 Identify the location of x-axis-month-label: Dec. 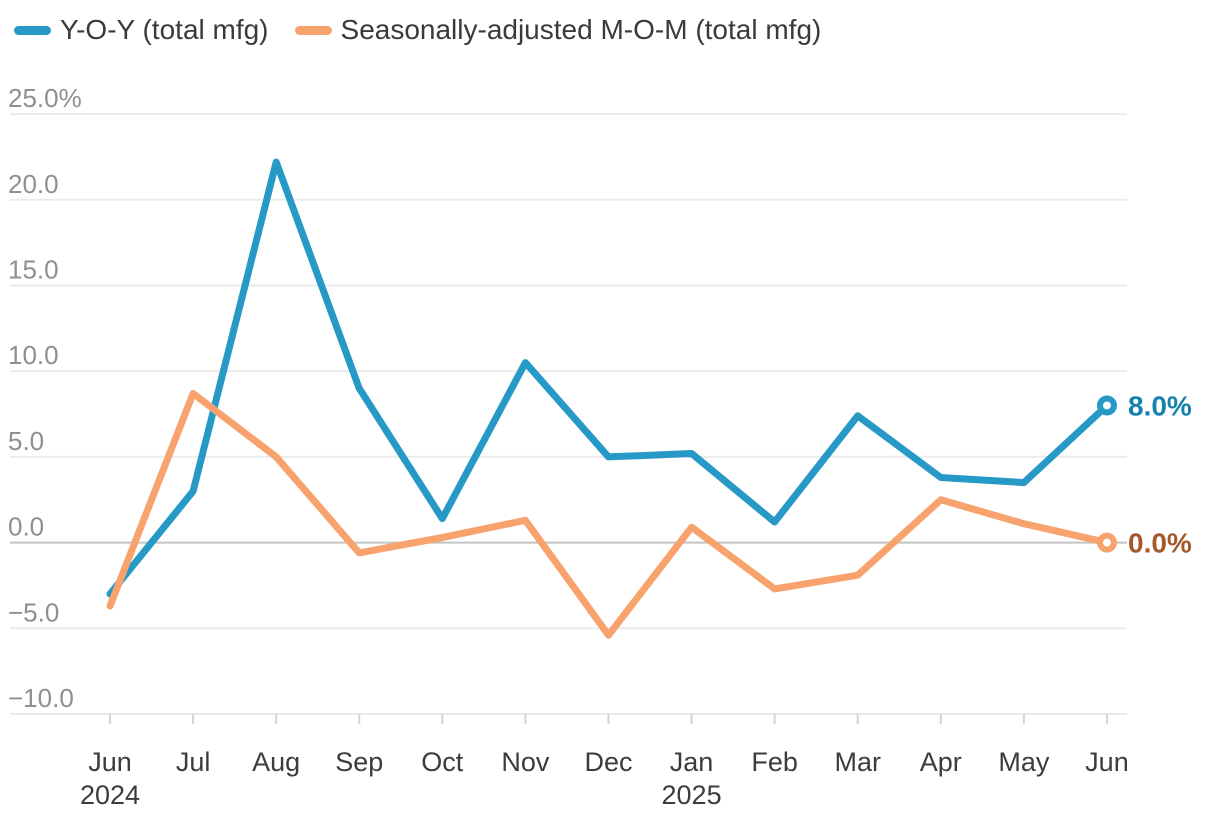
(608, 762).